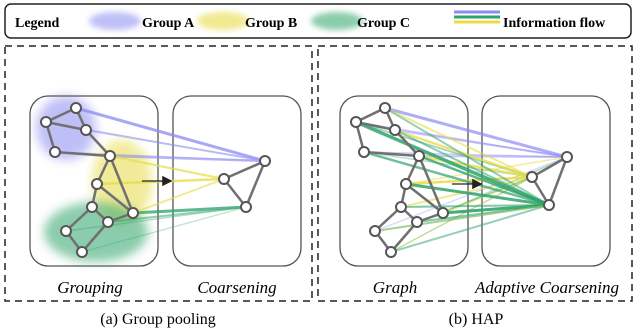 The height and width of the screenshot is (335, 637). What do you see at coordinates (383, 23) in the screenshot?
I see `legend-group-c: Group C` at bounding box center [383, 23].